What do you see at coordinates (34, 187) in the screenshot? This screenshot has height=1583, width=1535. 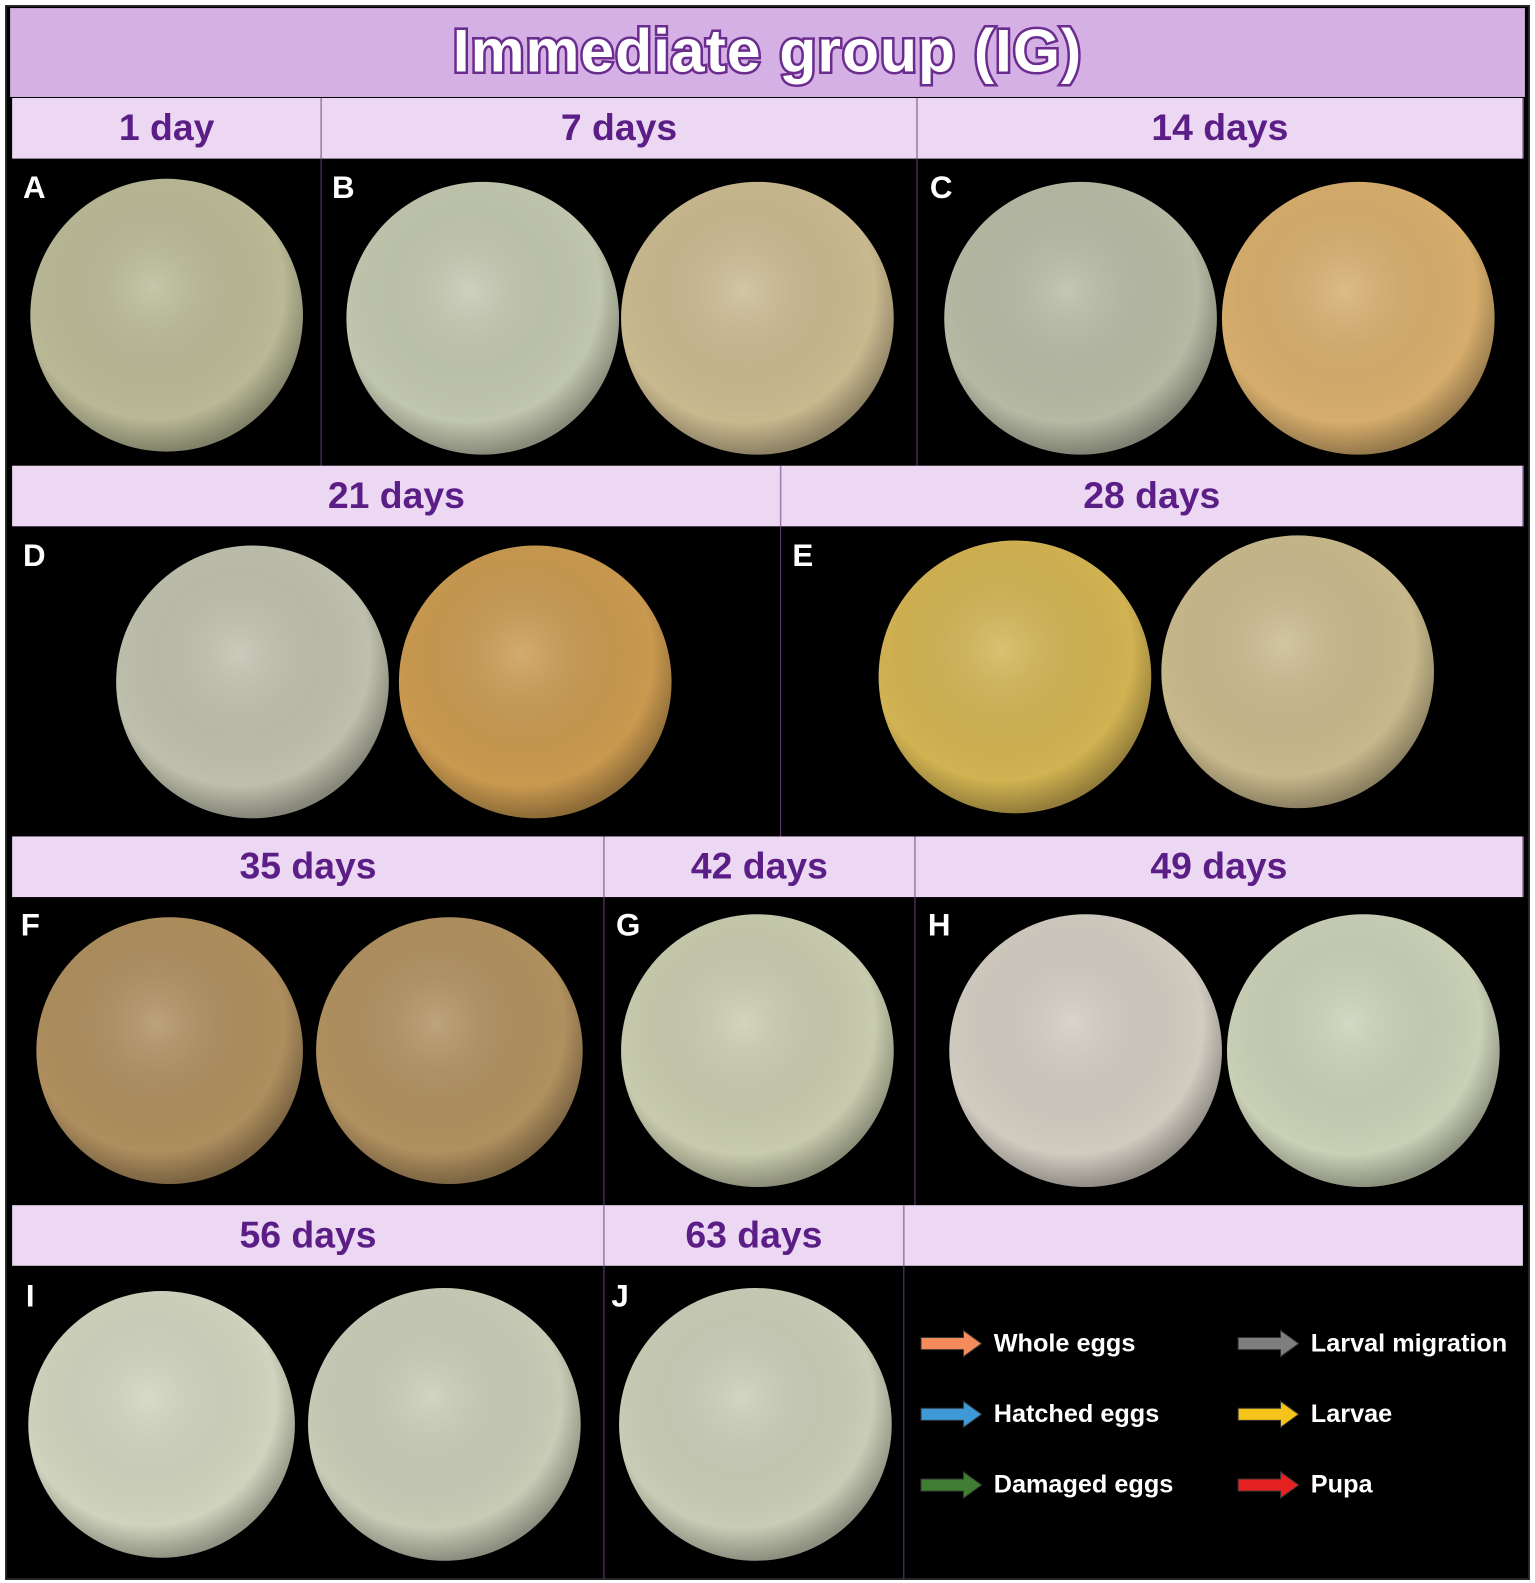 I see `panel-letter: A` at bounding box center [34, 187].